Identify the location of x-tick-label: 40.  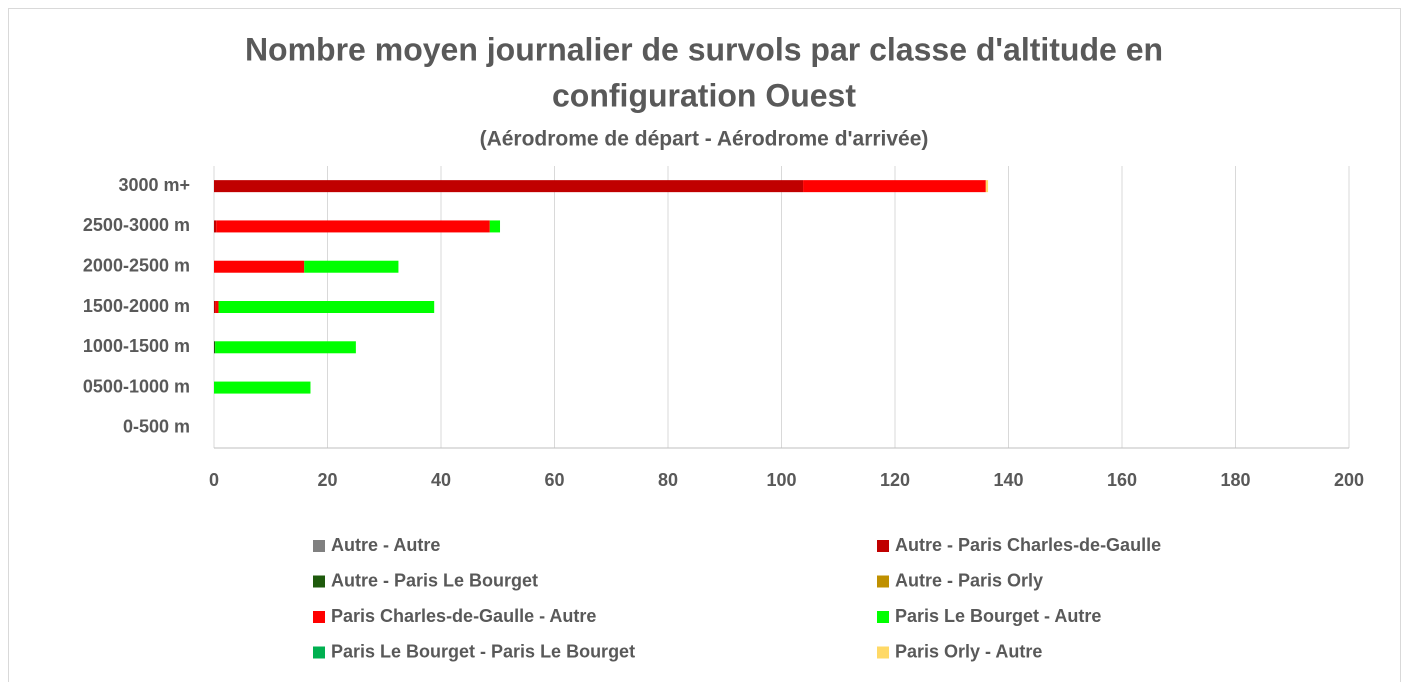
(441, 480).